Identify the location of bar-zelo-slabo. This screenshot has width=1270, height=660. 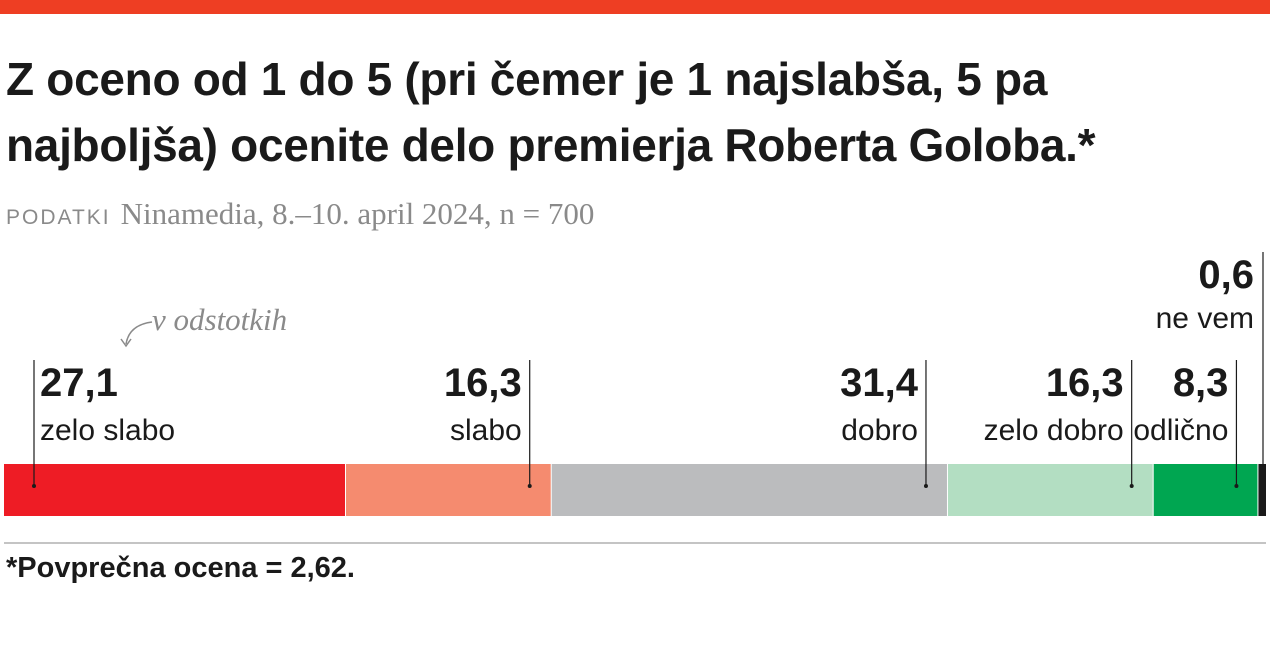
(175, 490).